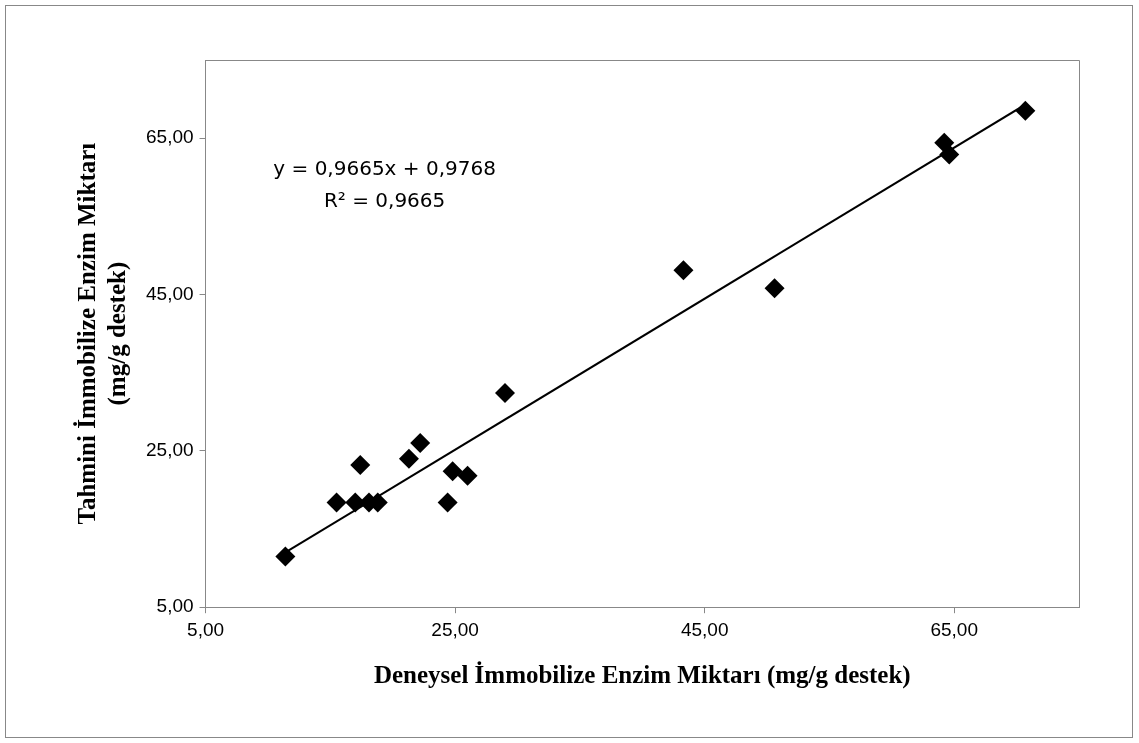 This screenshot has width=1139, height=743. Describe the element at coordinates (384, 168) in the screenshot. I see `annotation: y = 0,9665x + 0,9768` at that location.